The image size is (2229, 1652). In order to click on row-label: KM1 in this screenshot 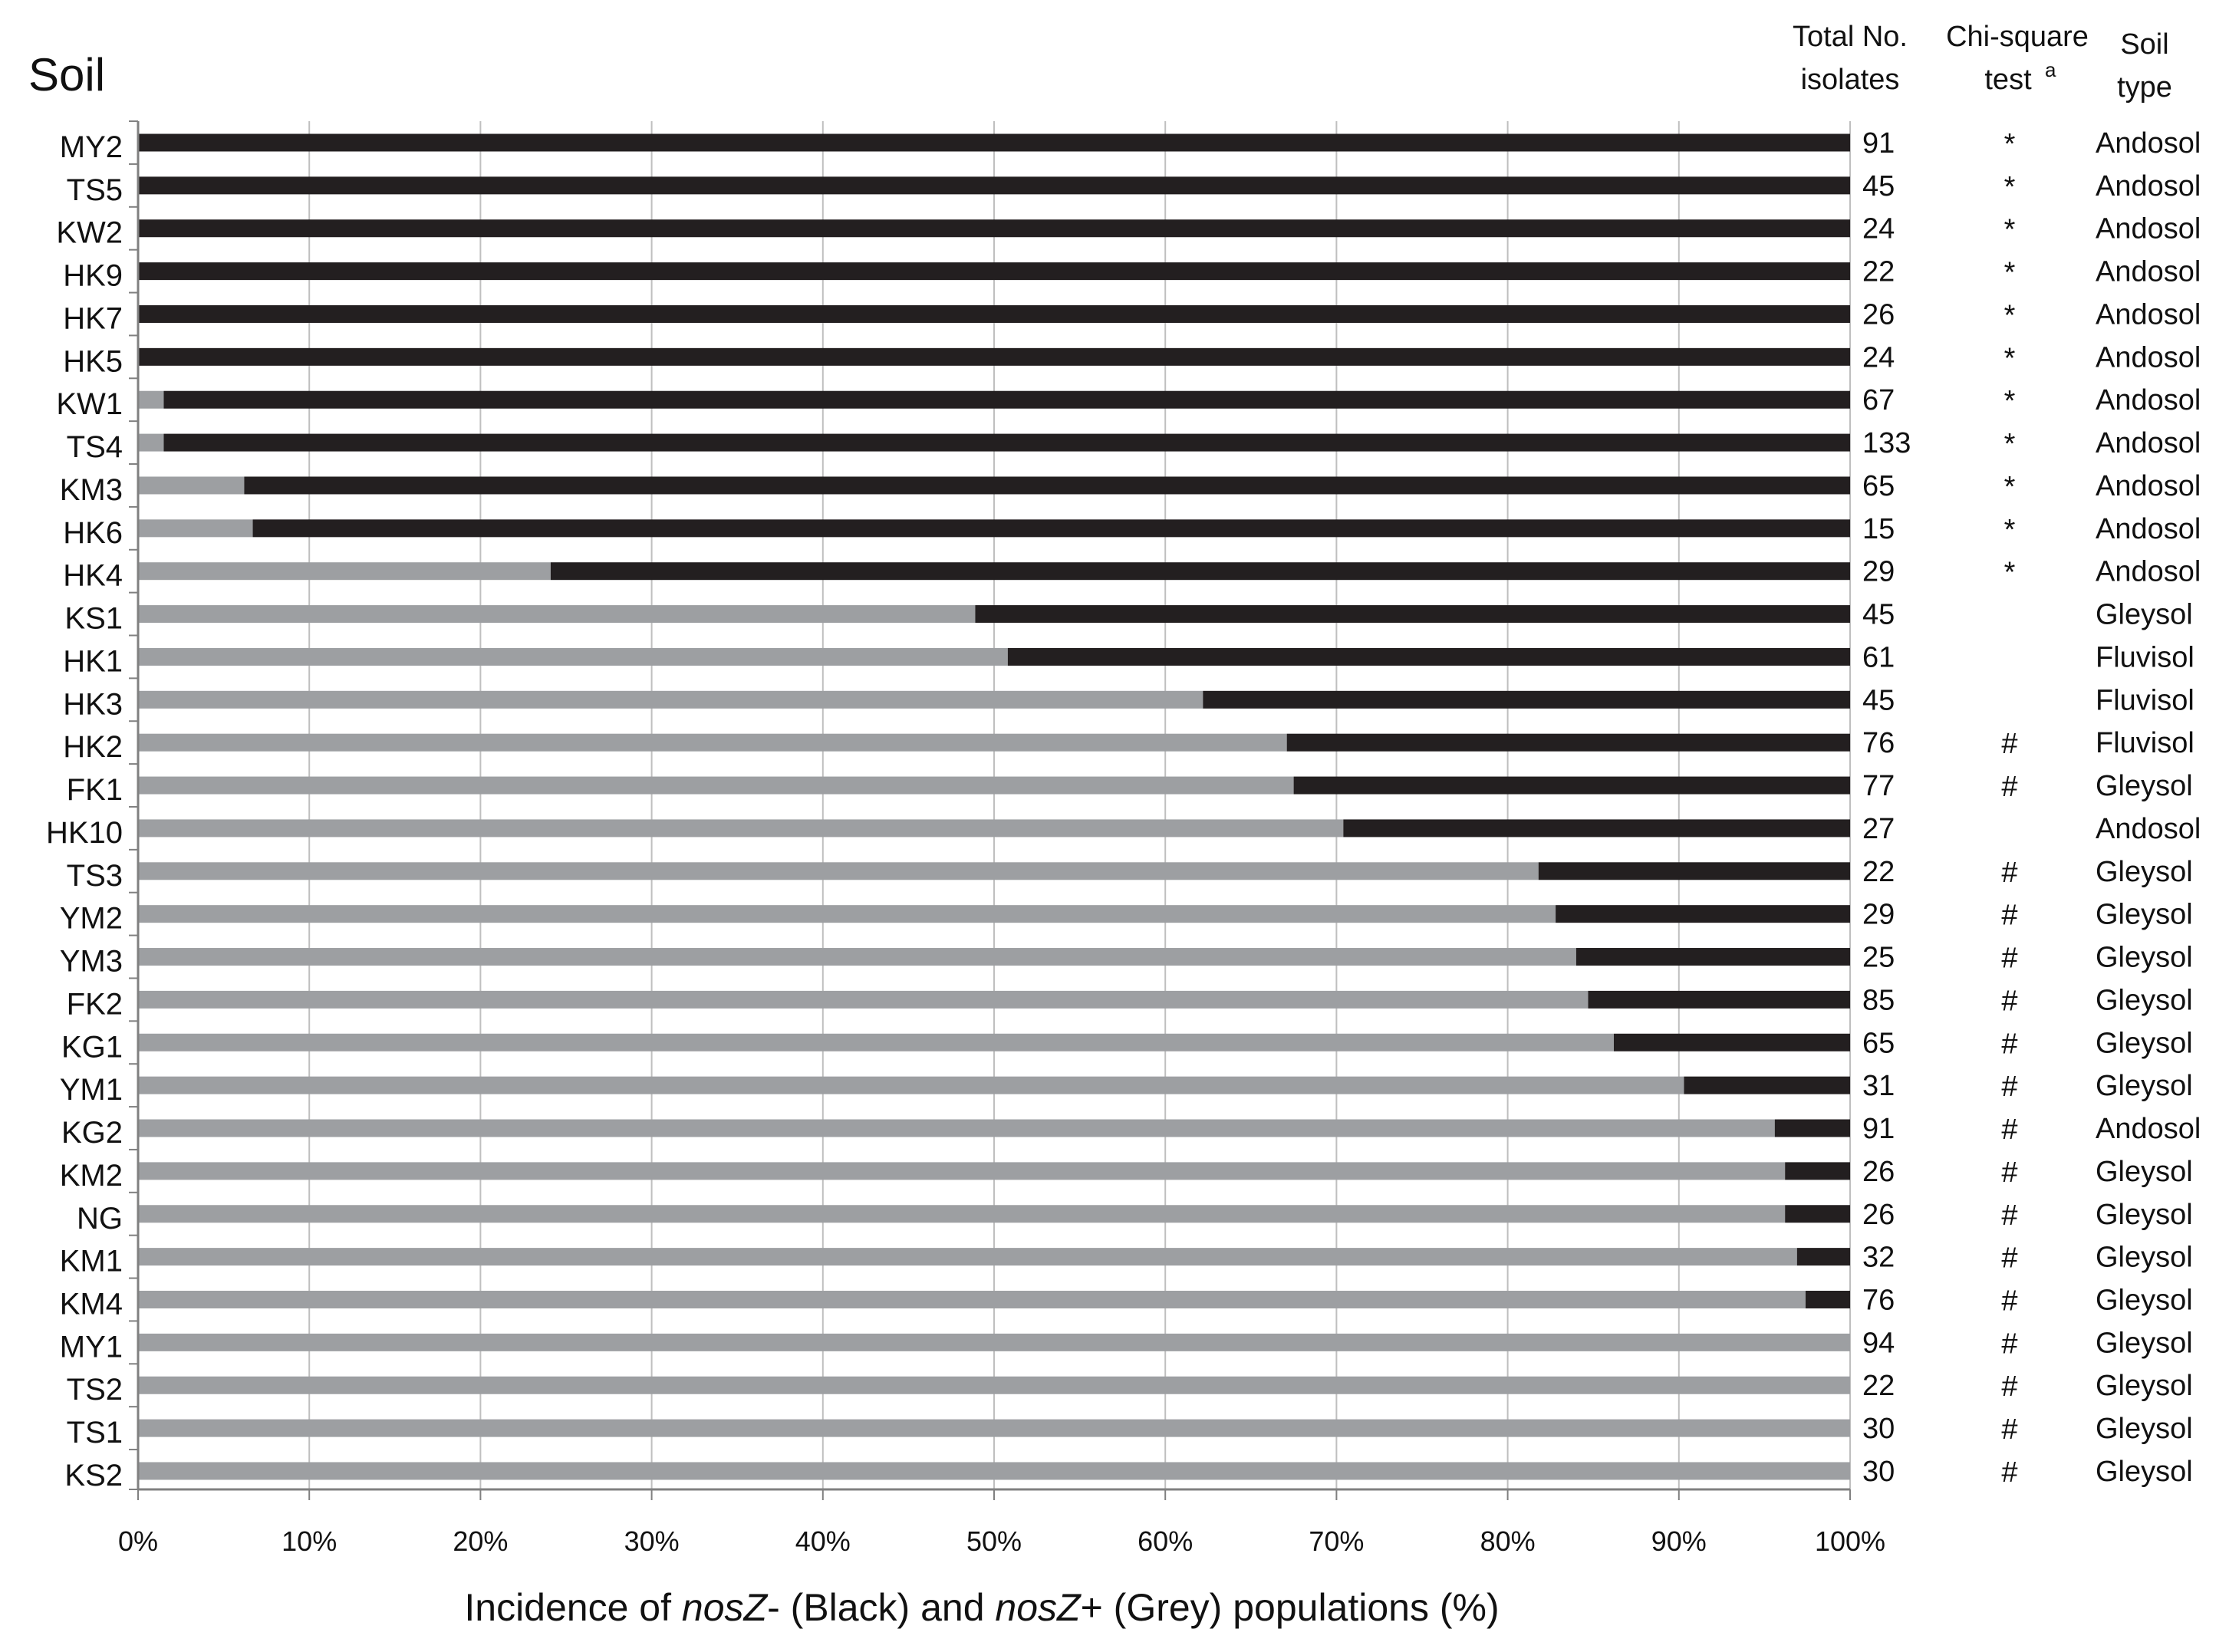, I will do `click(92, 1261)`.